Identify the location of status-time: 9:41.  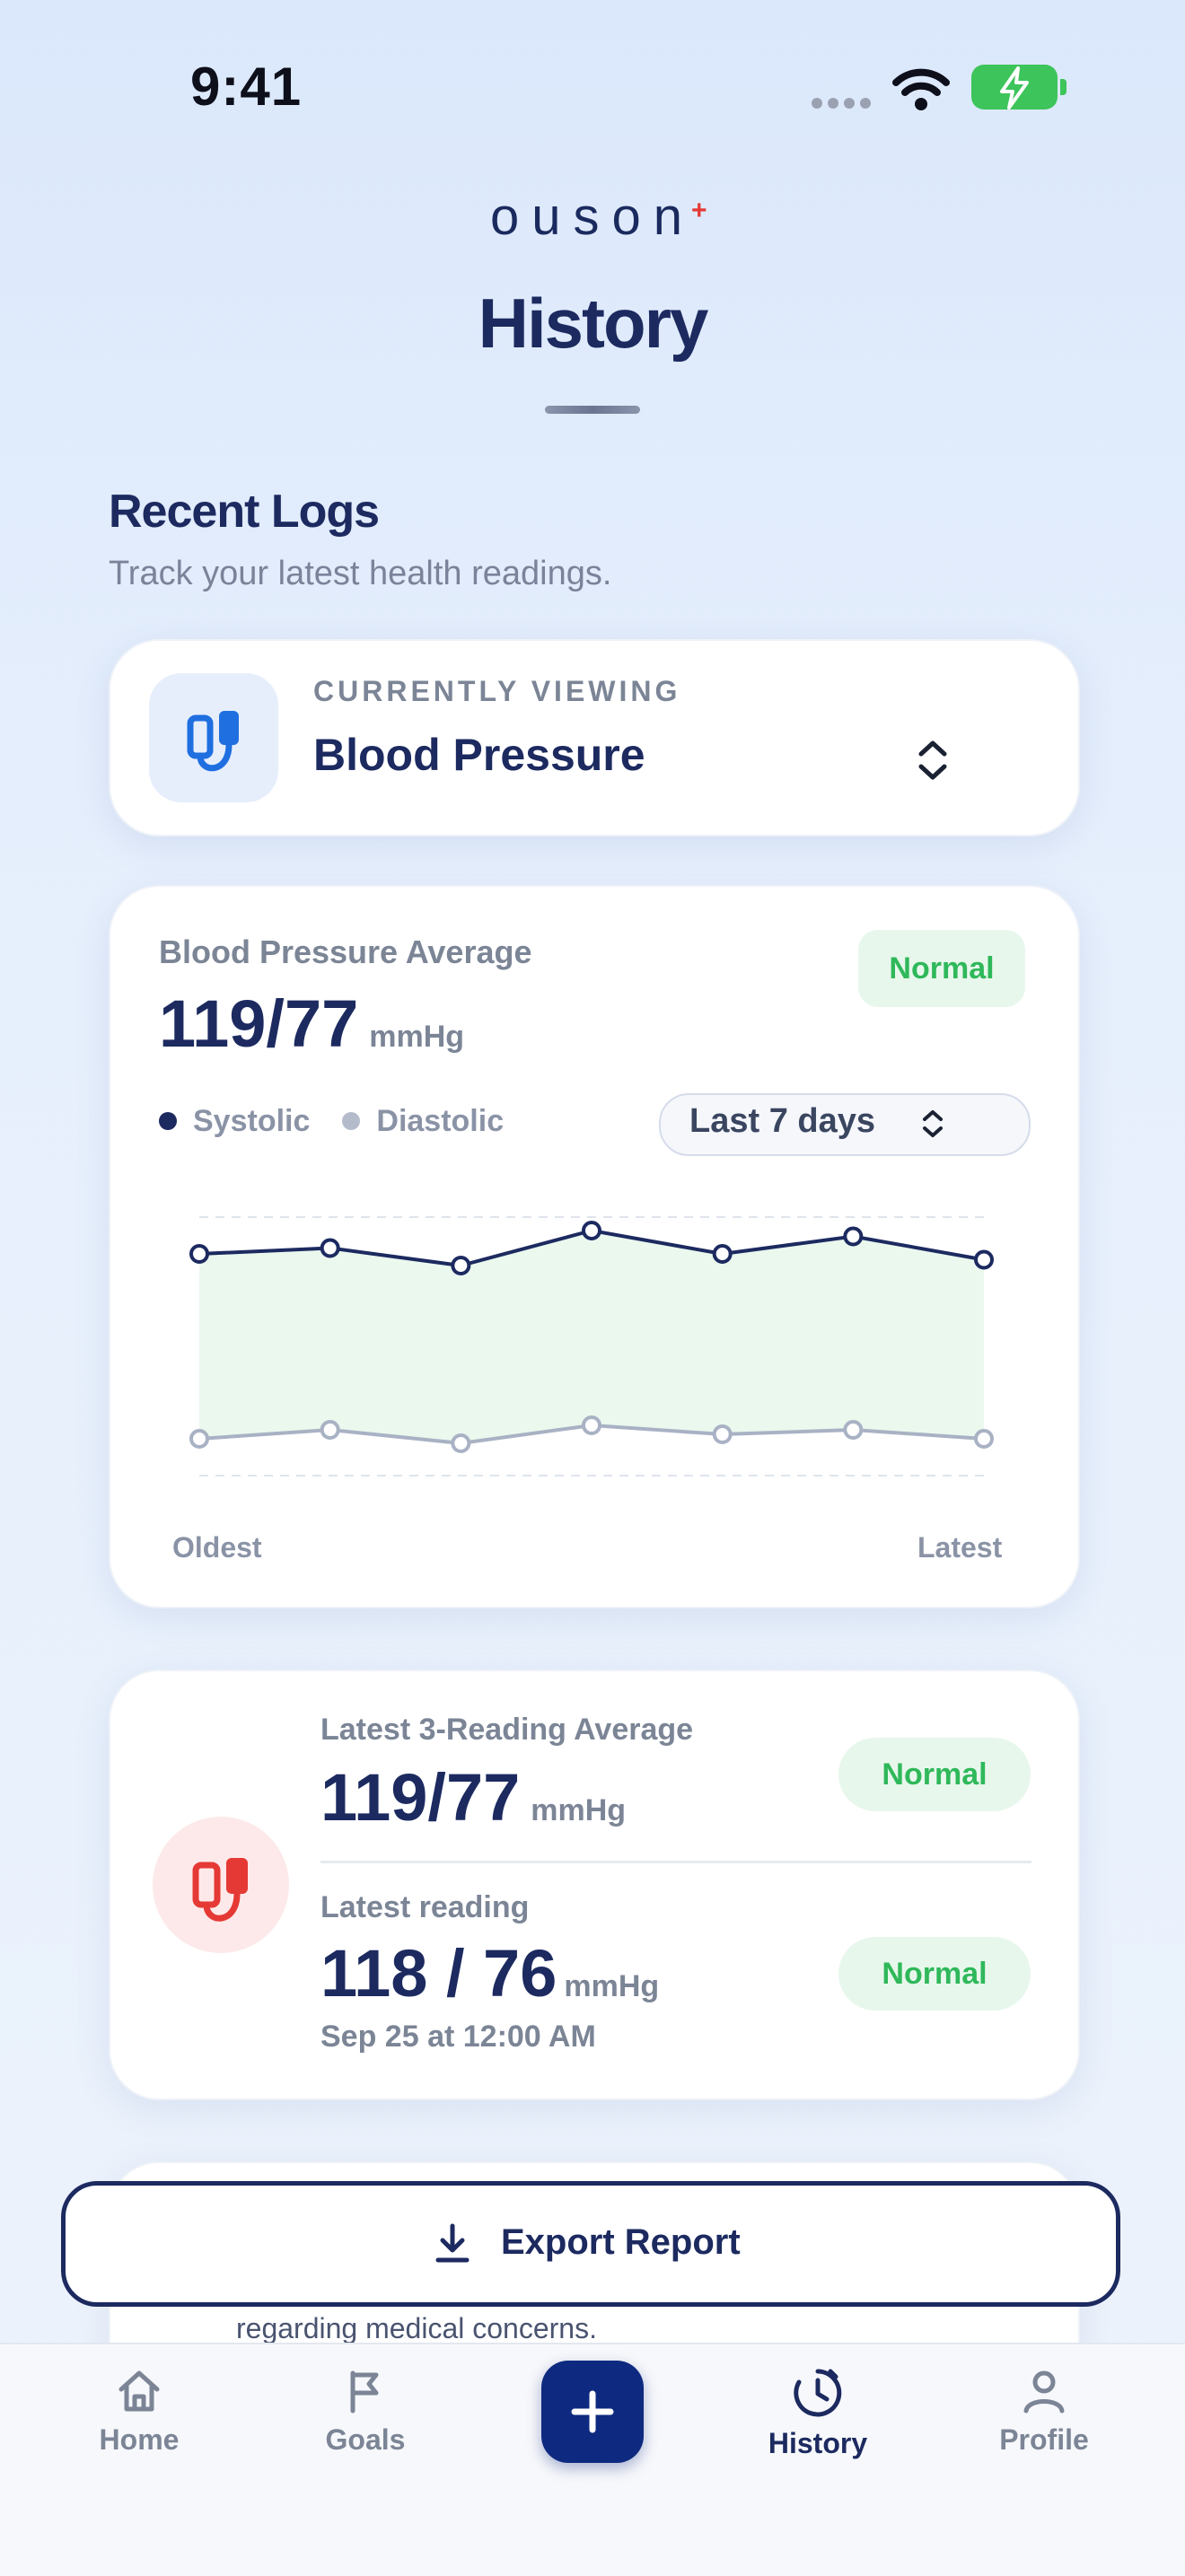
(246, 87).